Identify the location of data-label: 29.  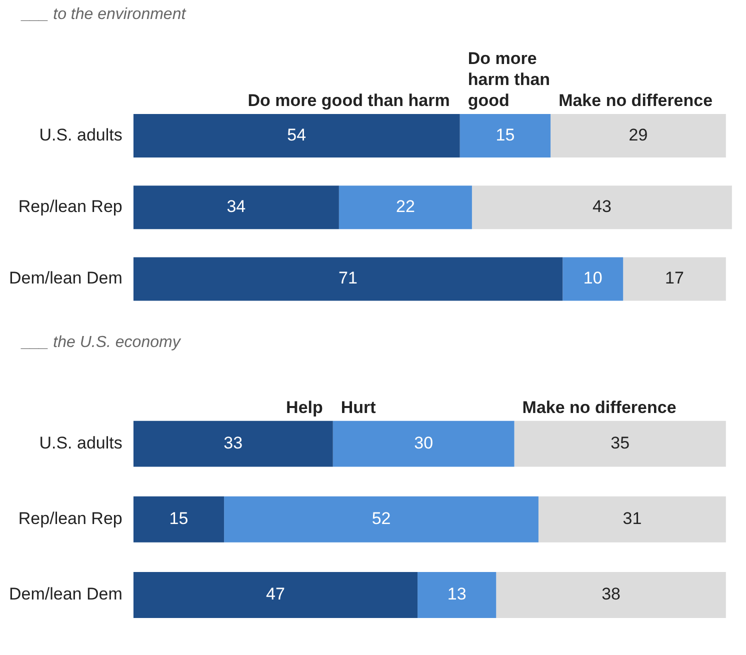
(638, 134).